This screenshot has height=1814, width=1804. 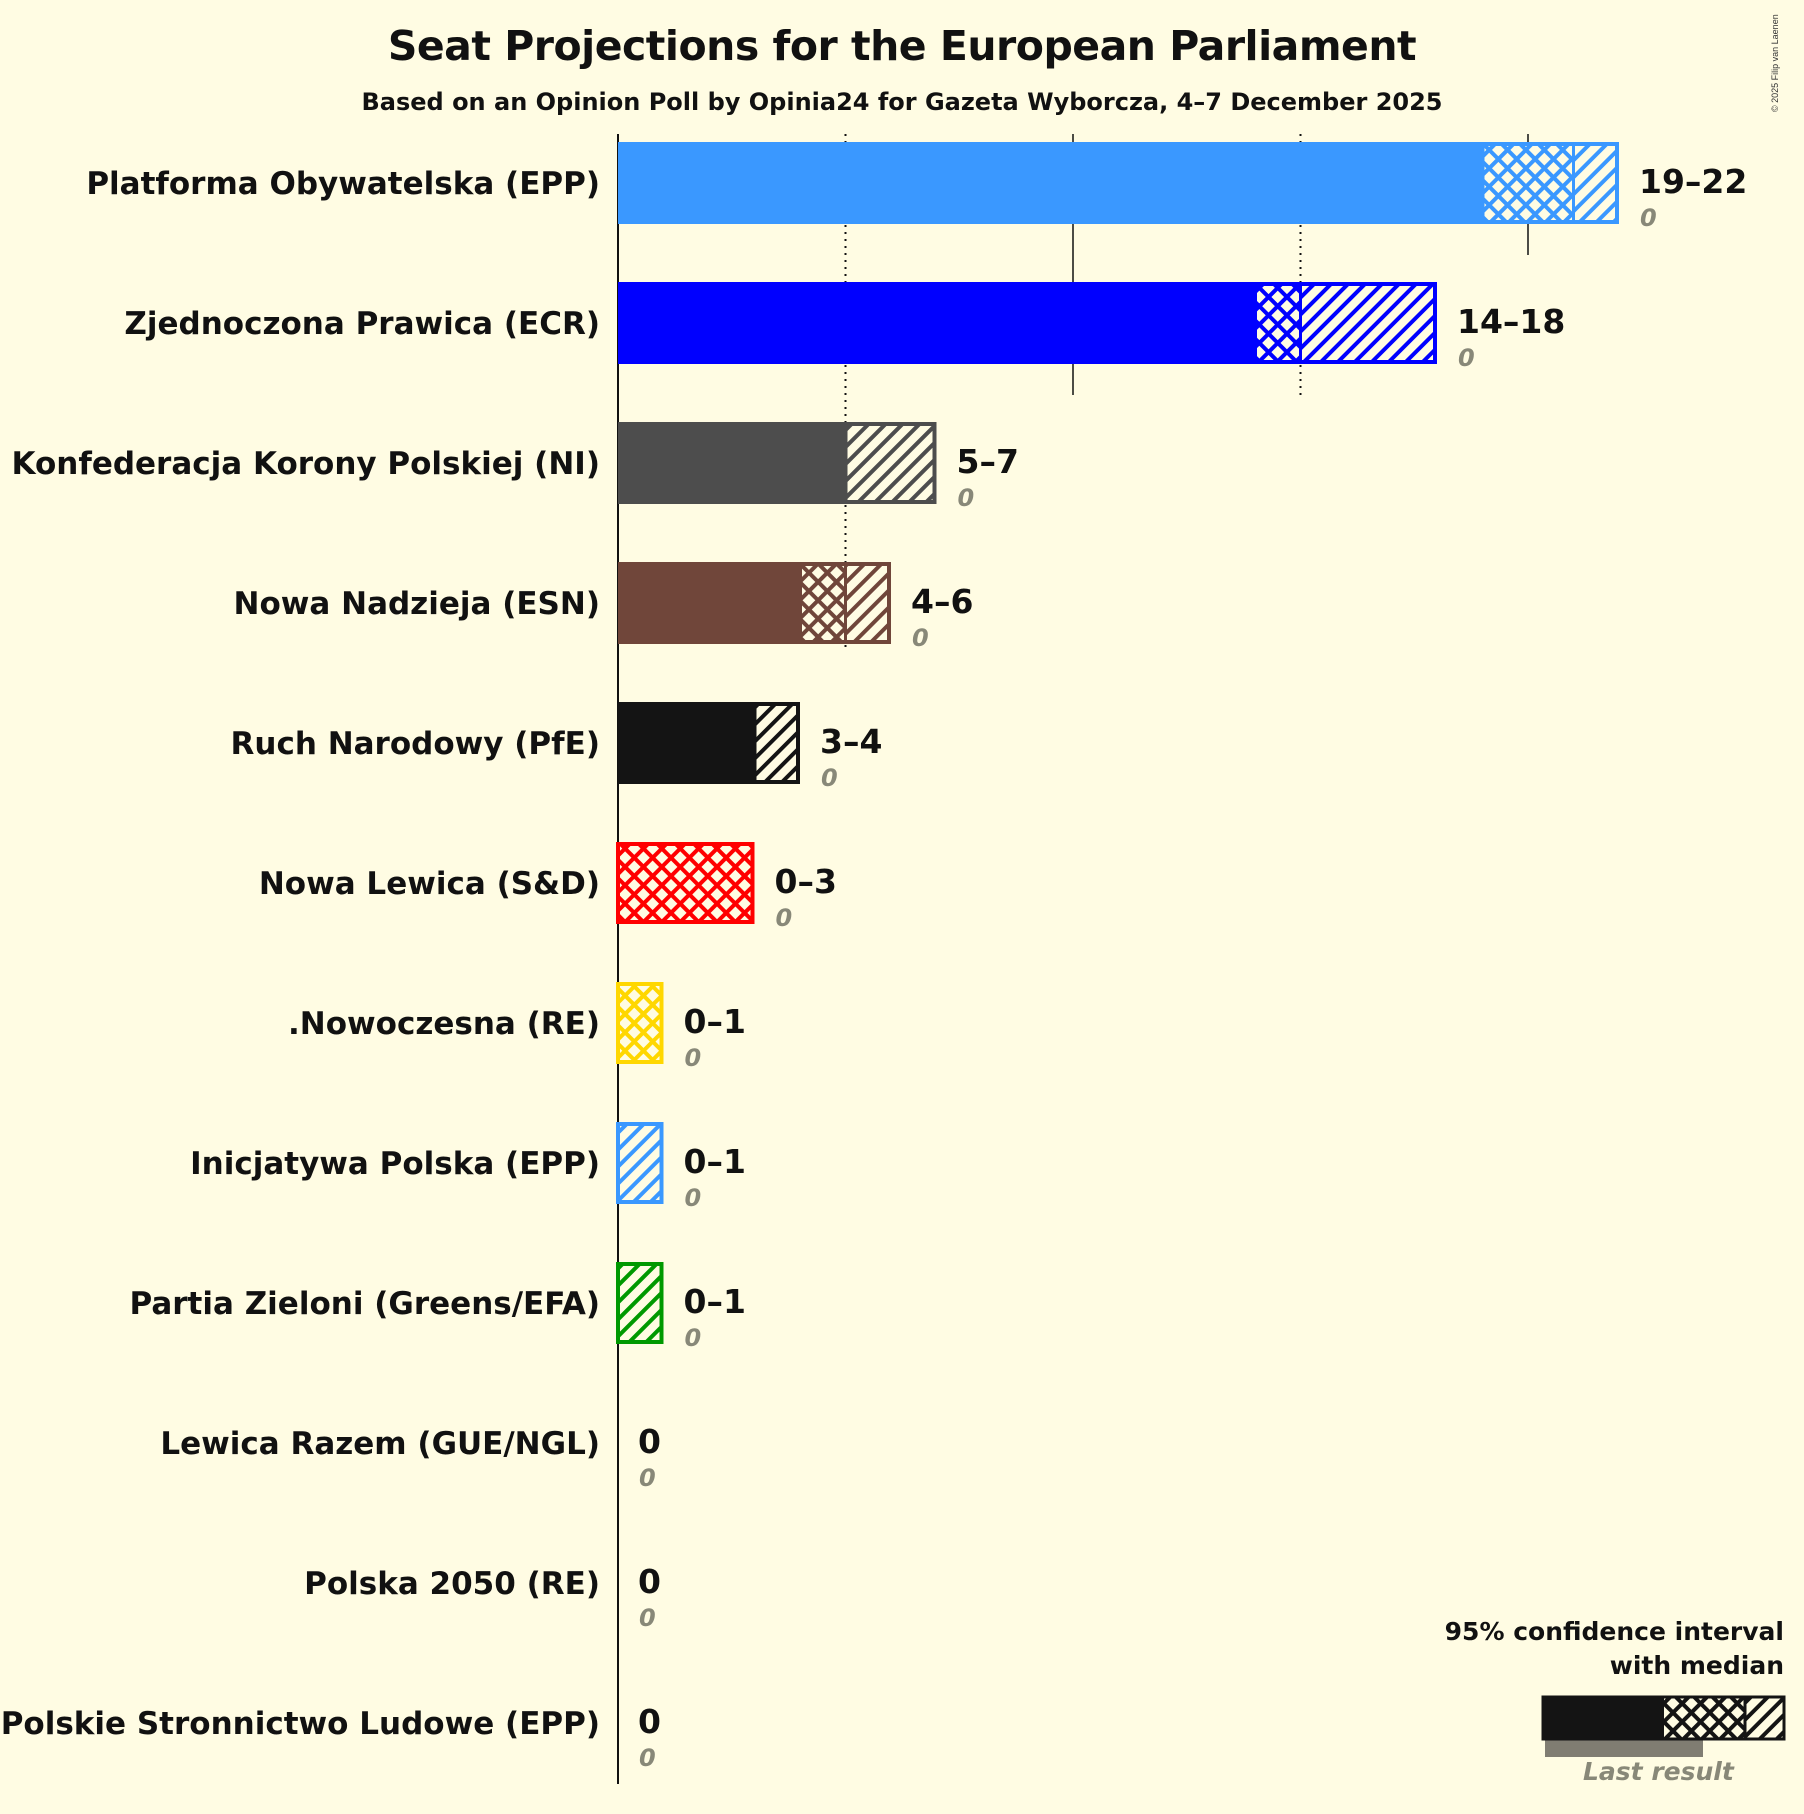 What do you see at coordinates (362, 324) in the screenshot?
I see `party-label: Zjednoczona Prawica (ECR)` at bounding box center [362, 324].